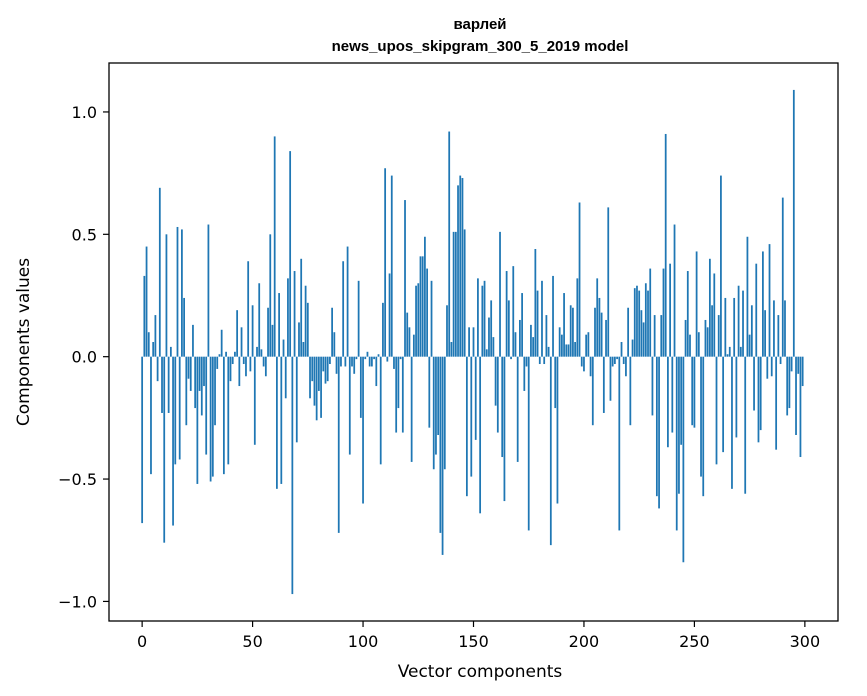 The height and width of the screenshot is (696, 867). I want to click on y-tick-label: −0.5, so click(77, 479).